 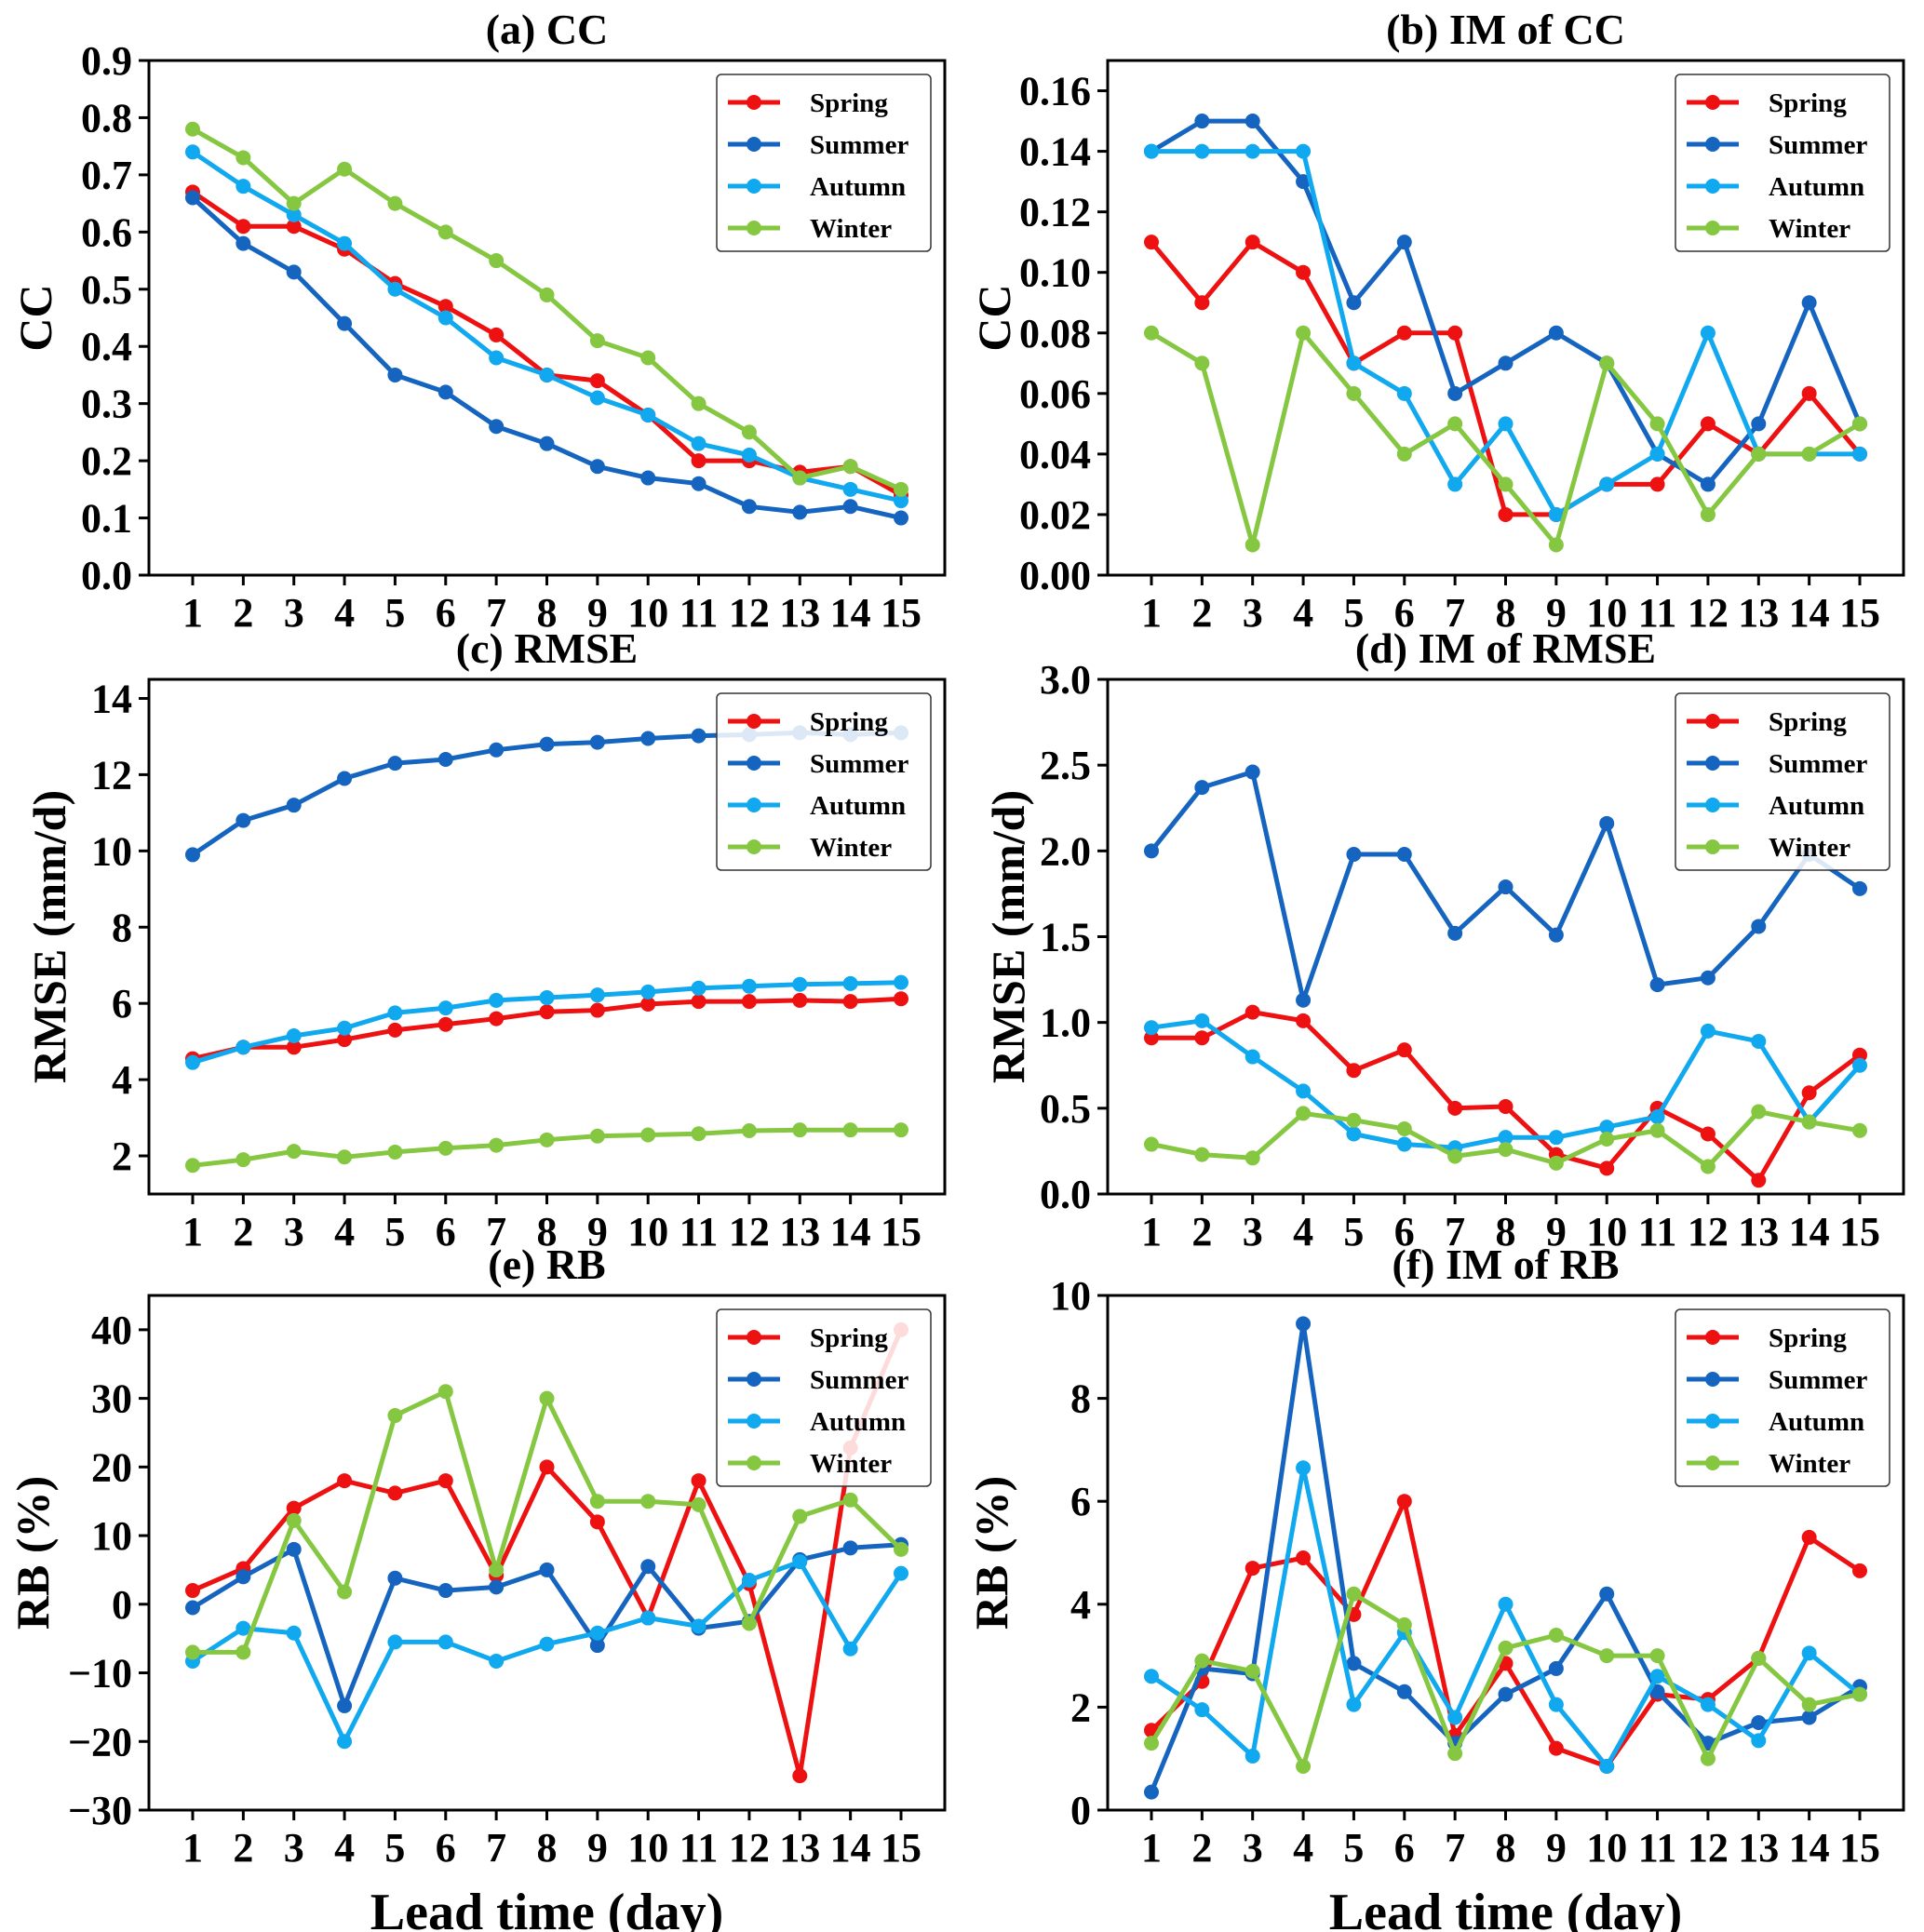 What do you see at coordinates (1080, 1501) in the screenshot?
I see `y-tick-label: 6` at bounding box center [1080, 1501].